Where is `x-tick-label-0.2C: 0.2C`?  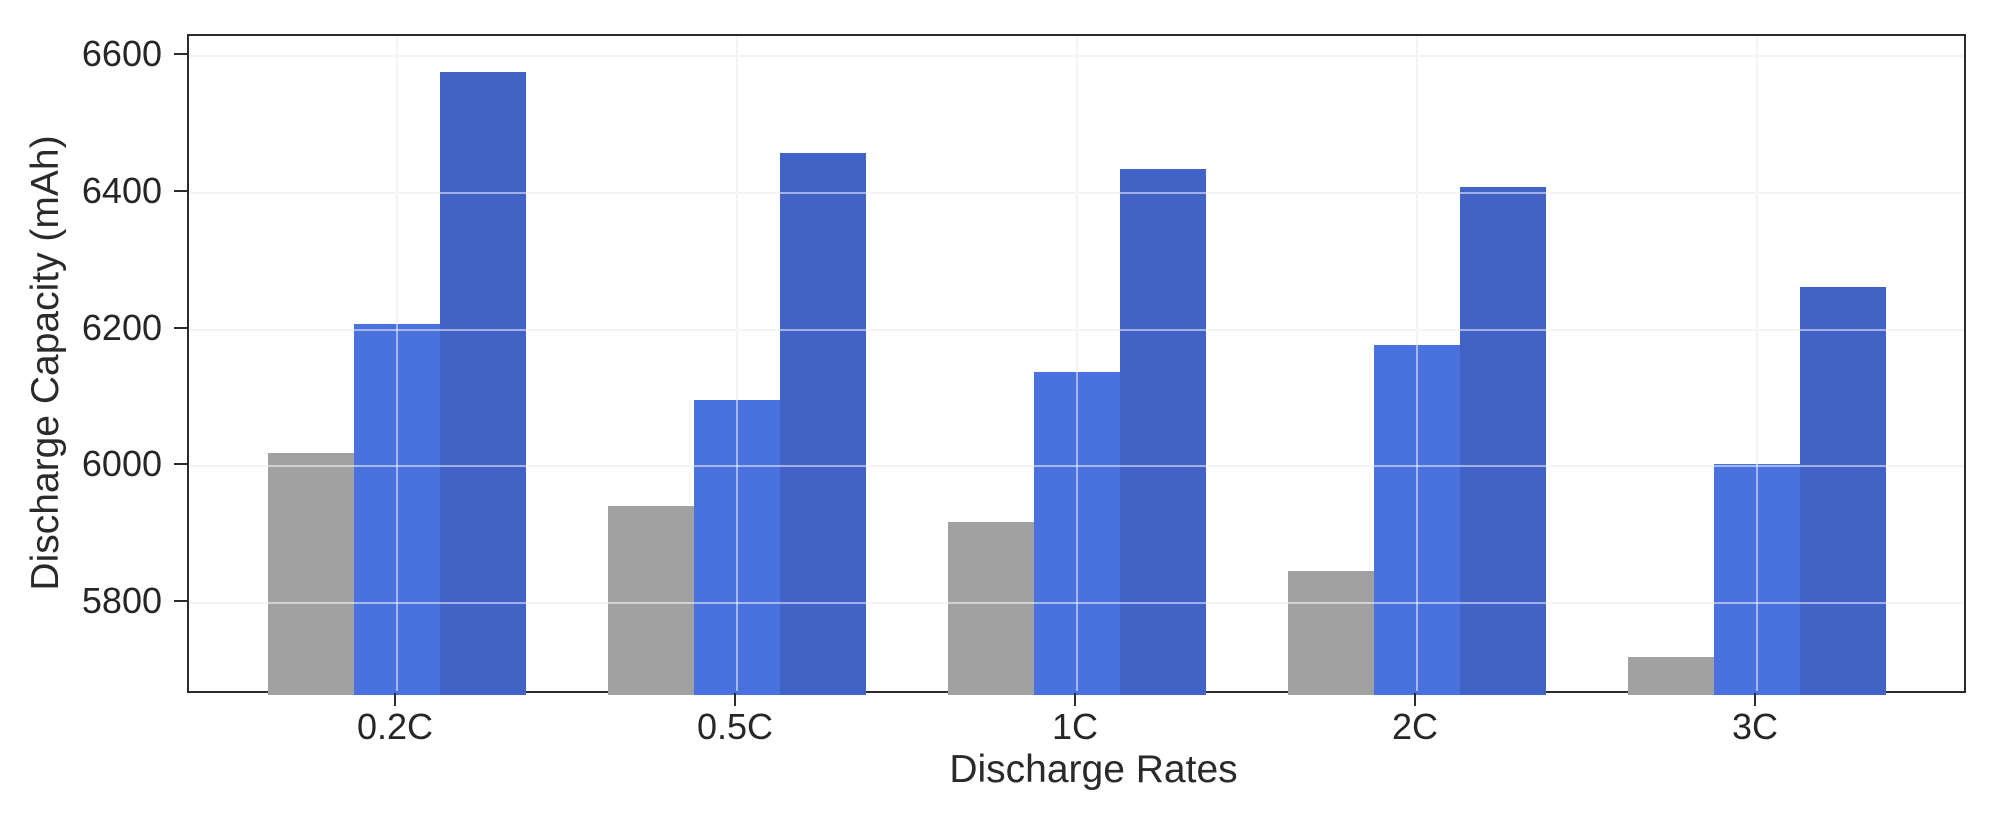 x-tick-label-0.2C: 0.2C is located at coordinates (395, 726).